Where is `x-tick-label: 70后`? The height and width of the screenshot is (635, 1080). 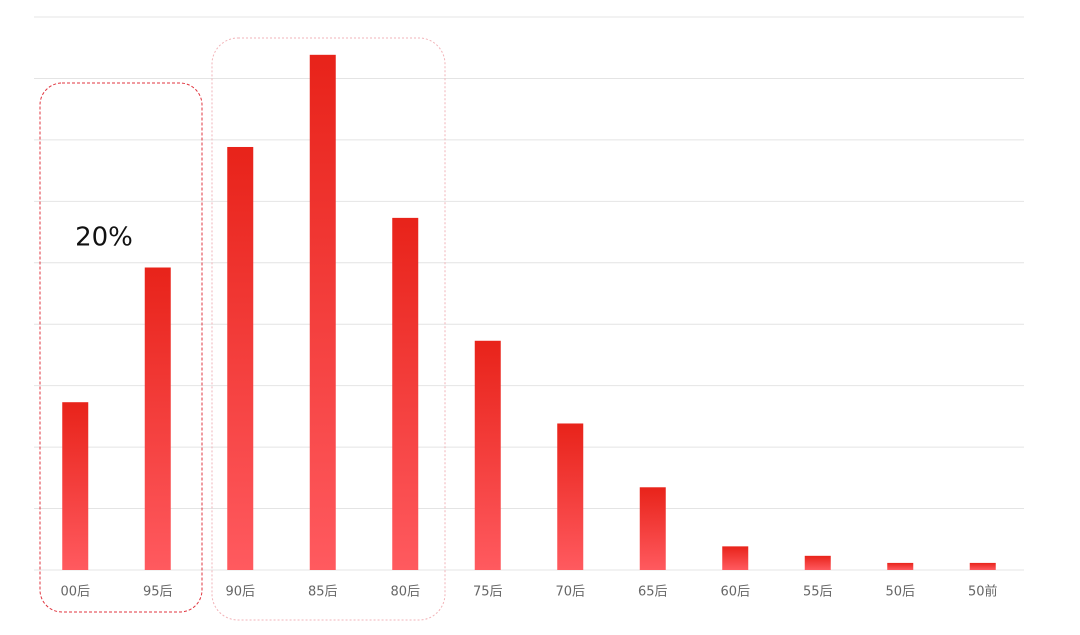 x-tick-label: 70后 is located at coordinates (570, 592).